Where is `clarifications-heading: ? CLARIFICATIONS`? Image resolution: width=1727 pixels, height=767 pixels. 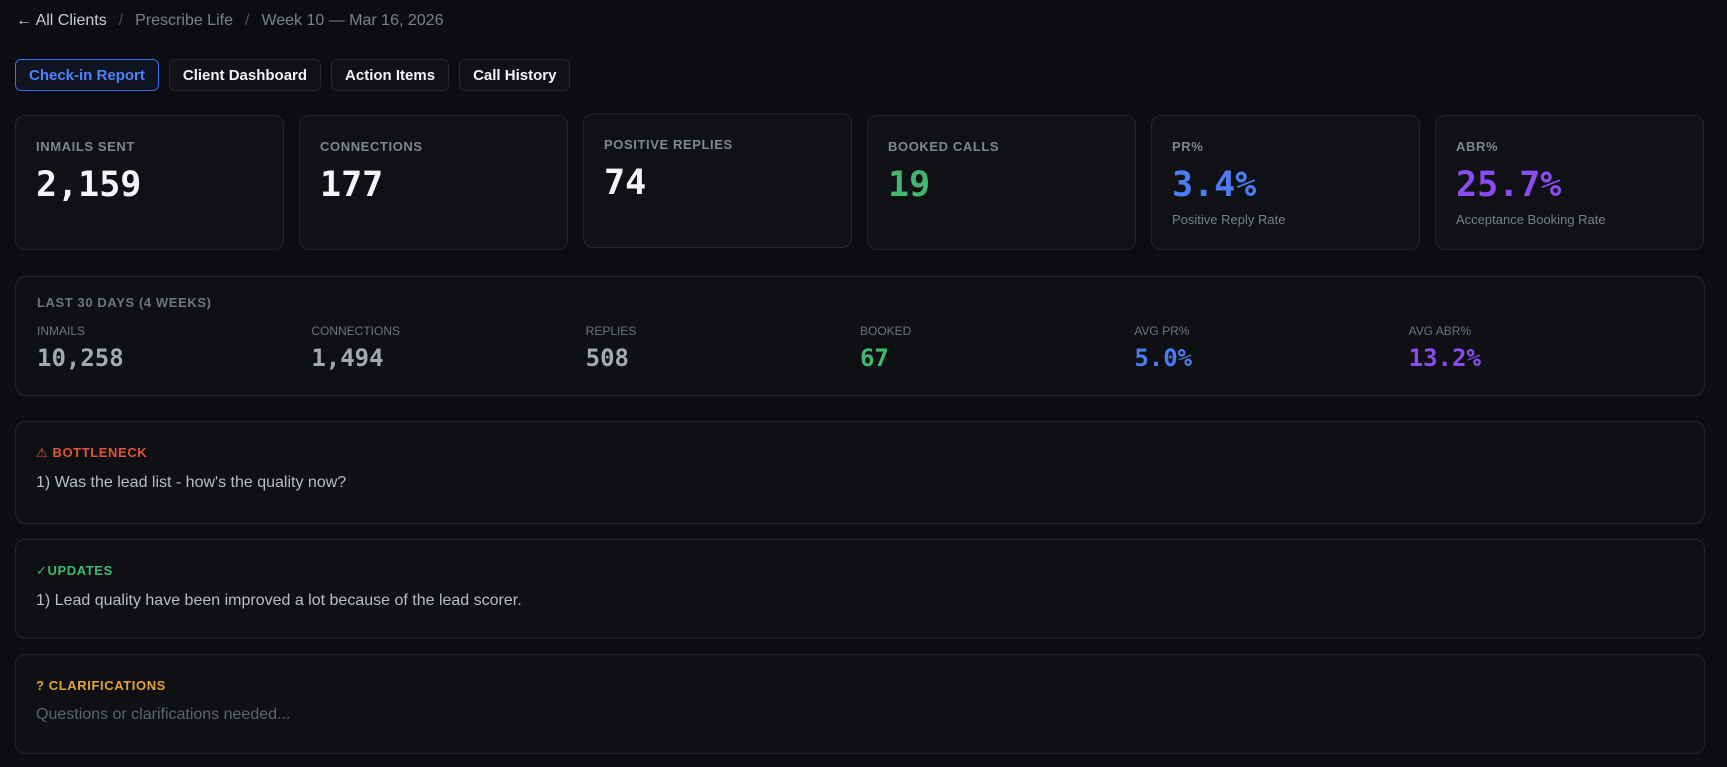 clarifications-heading: ? CLARIFICATIONS is located at coordinates (101, 685).